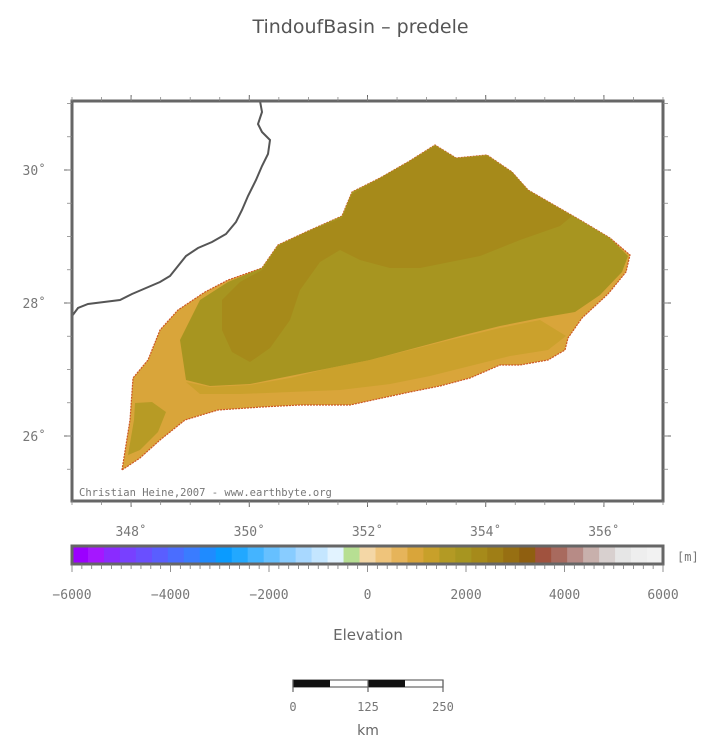  Describe the element at coordinates (34, 437) in the screenshot. I see `lat-tick-label: 26˚` at that location.